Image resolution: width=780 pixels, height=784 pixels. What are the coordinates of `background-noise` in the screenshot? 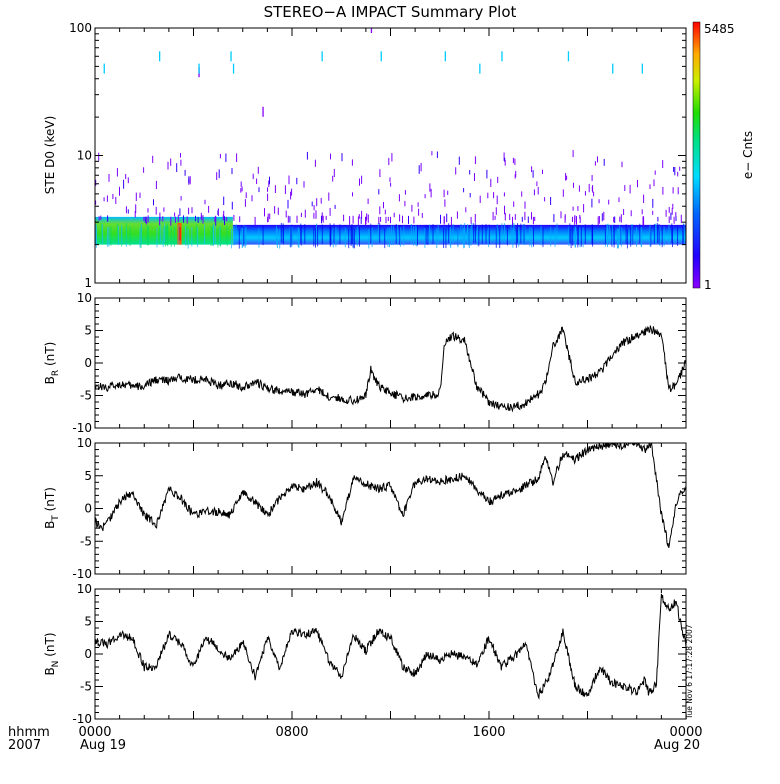 It's located at (388, 188).